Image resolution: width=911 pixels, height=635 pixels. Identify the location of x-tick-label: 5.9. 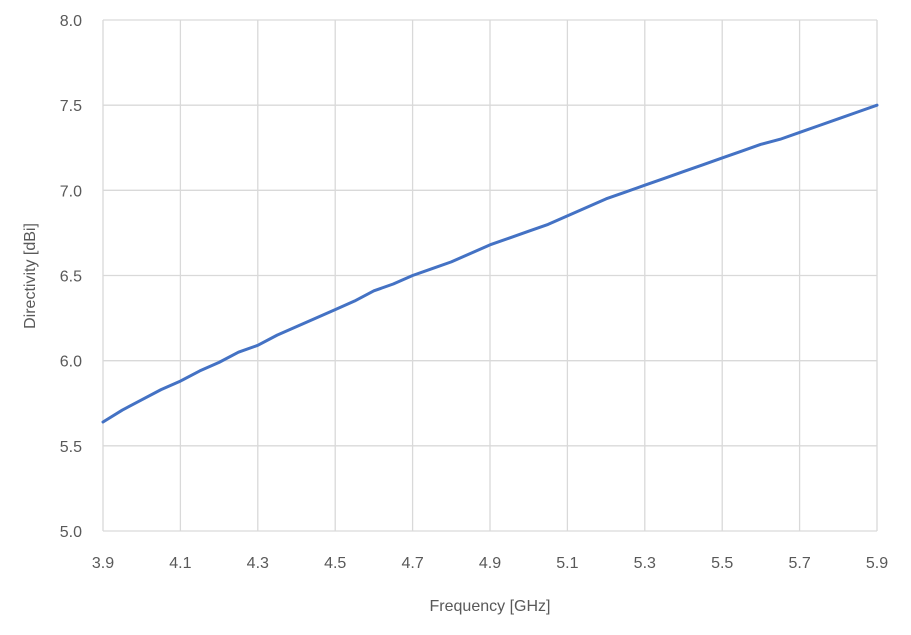
(877, 563).